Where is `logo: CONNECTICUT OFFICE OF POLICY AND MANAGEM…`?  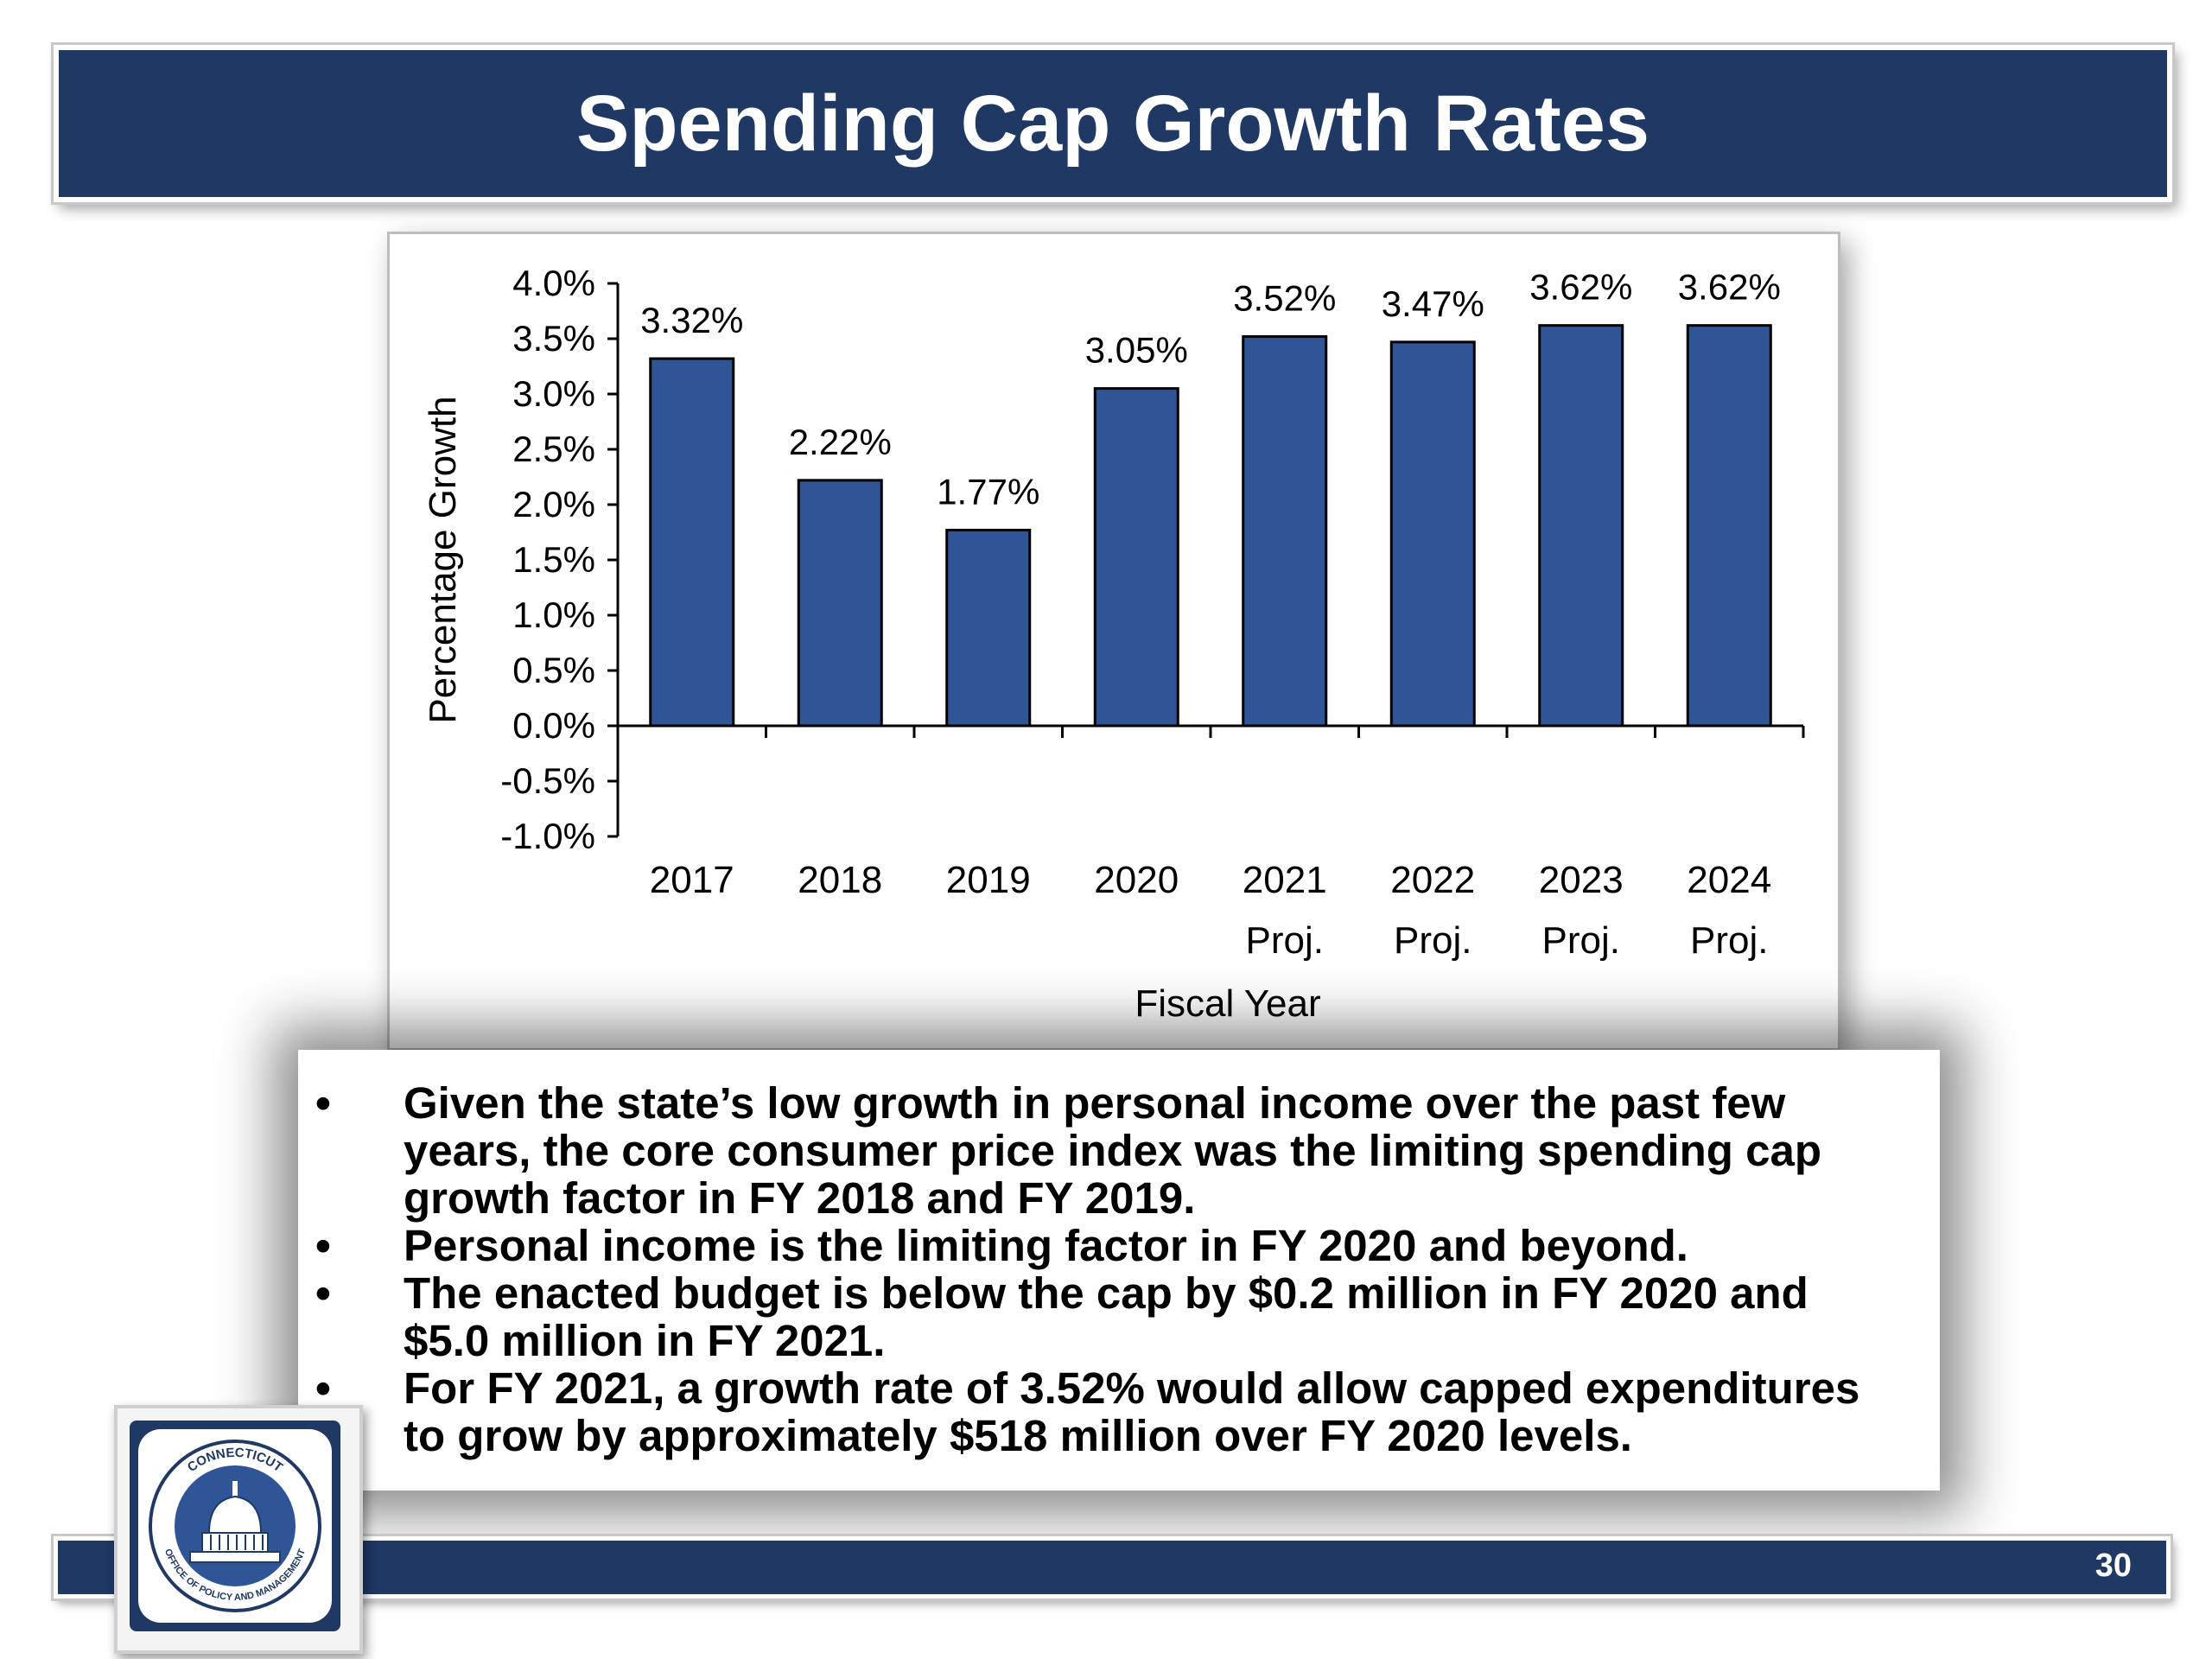
logo: CONNECTICUT OFFICE OF POLICY AND MANAGEM… is located at coordinates (238, 1529).